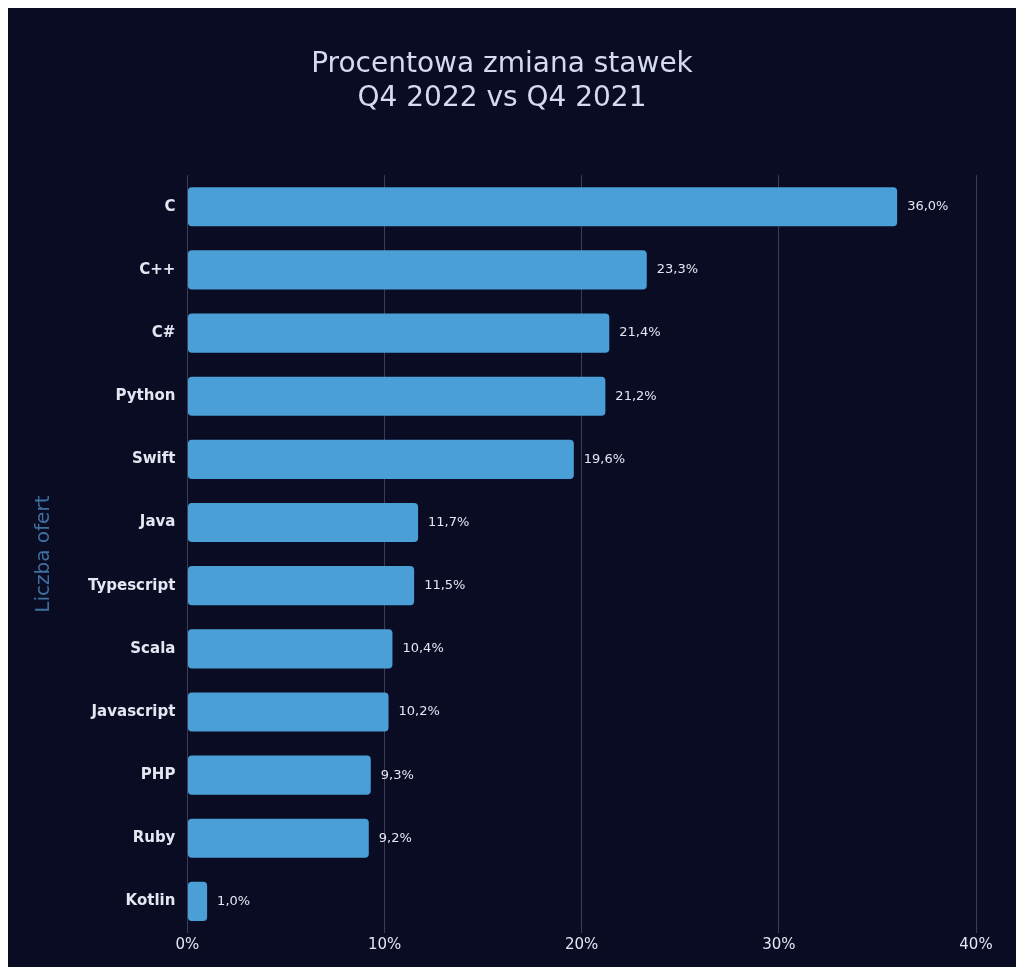 The height and width of the screenshot is (975, 1024). Describe the element at coordinates (395, 837) in the screenshot. I see `data-label: 9,2%` at that location.